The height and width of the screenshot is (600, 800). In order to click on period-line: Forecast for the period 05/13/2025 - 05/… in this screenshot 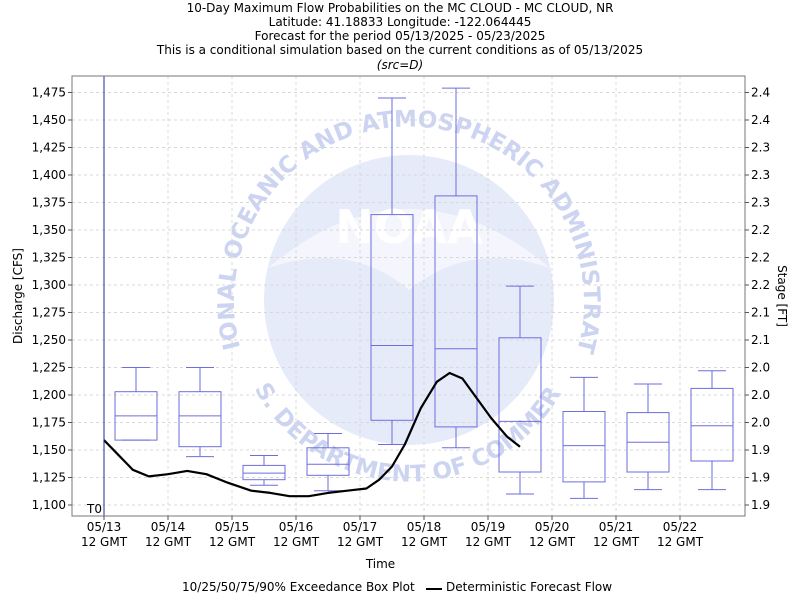, I will do `click(400, 36)`.